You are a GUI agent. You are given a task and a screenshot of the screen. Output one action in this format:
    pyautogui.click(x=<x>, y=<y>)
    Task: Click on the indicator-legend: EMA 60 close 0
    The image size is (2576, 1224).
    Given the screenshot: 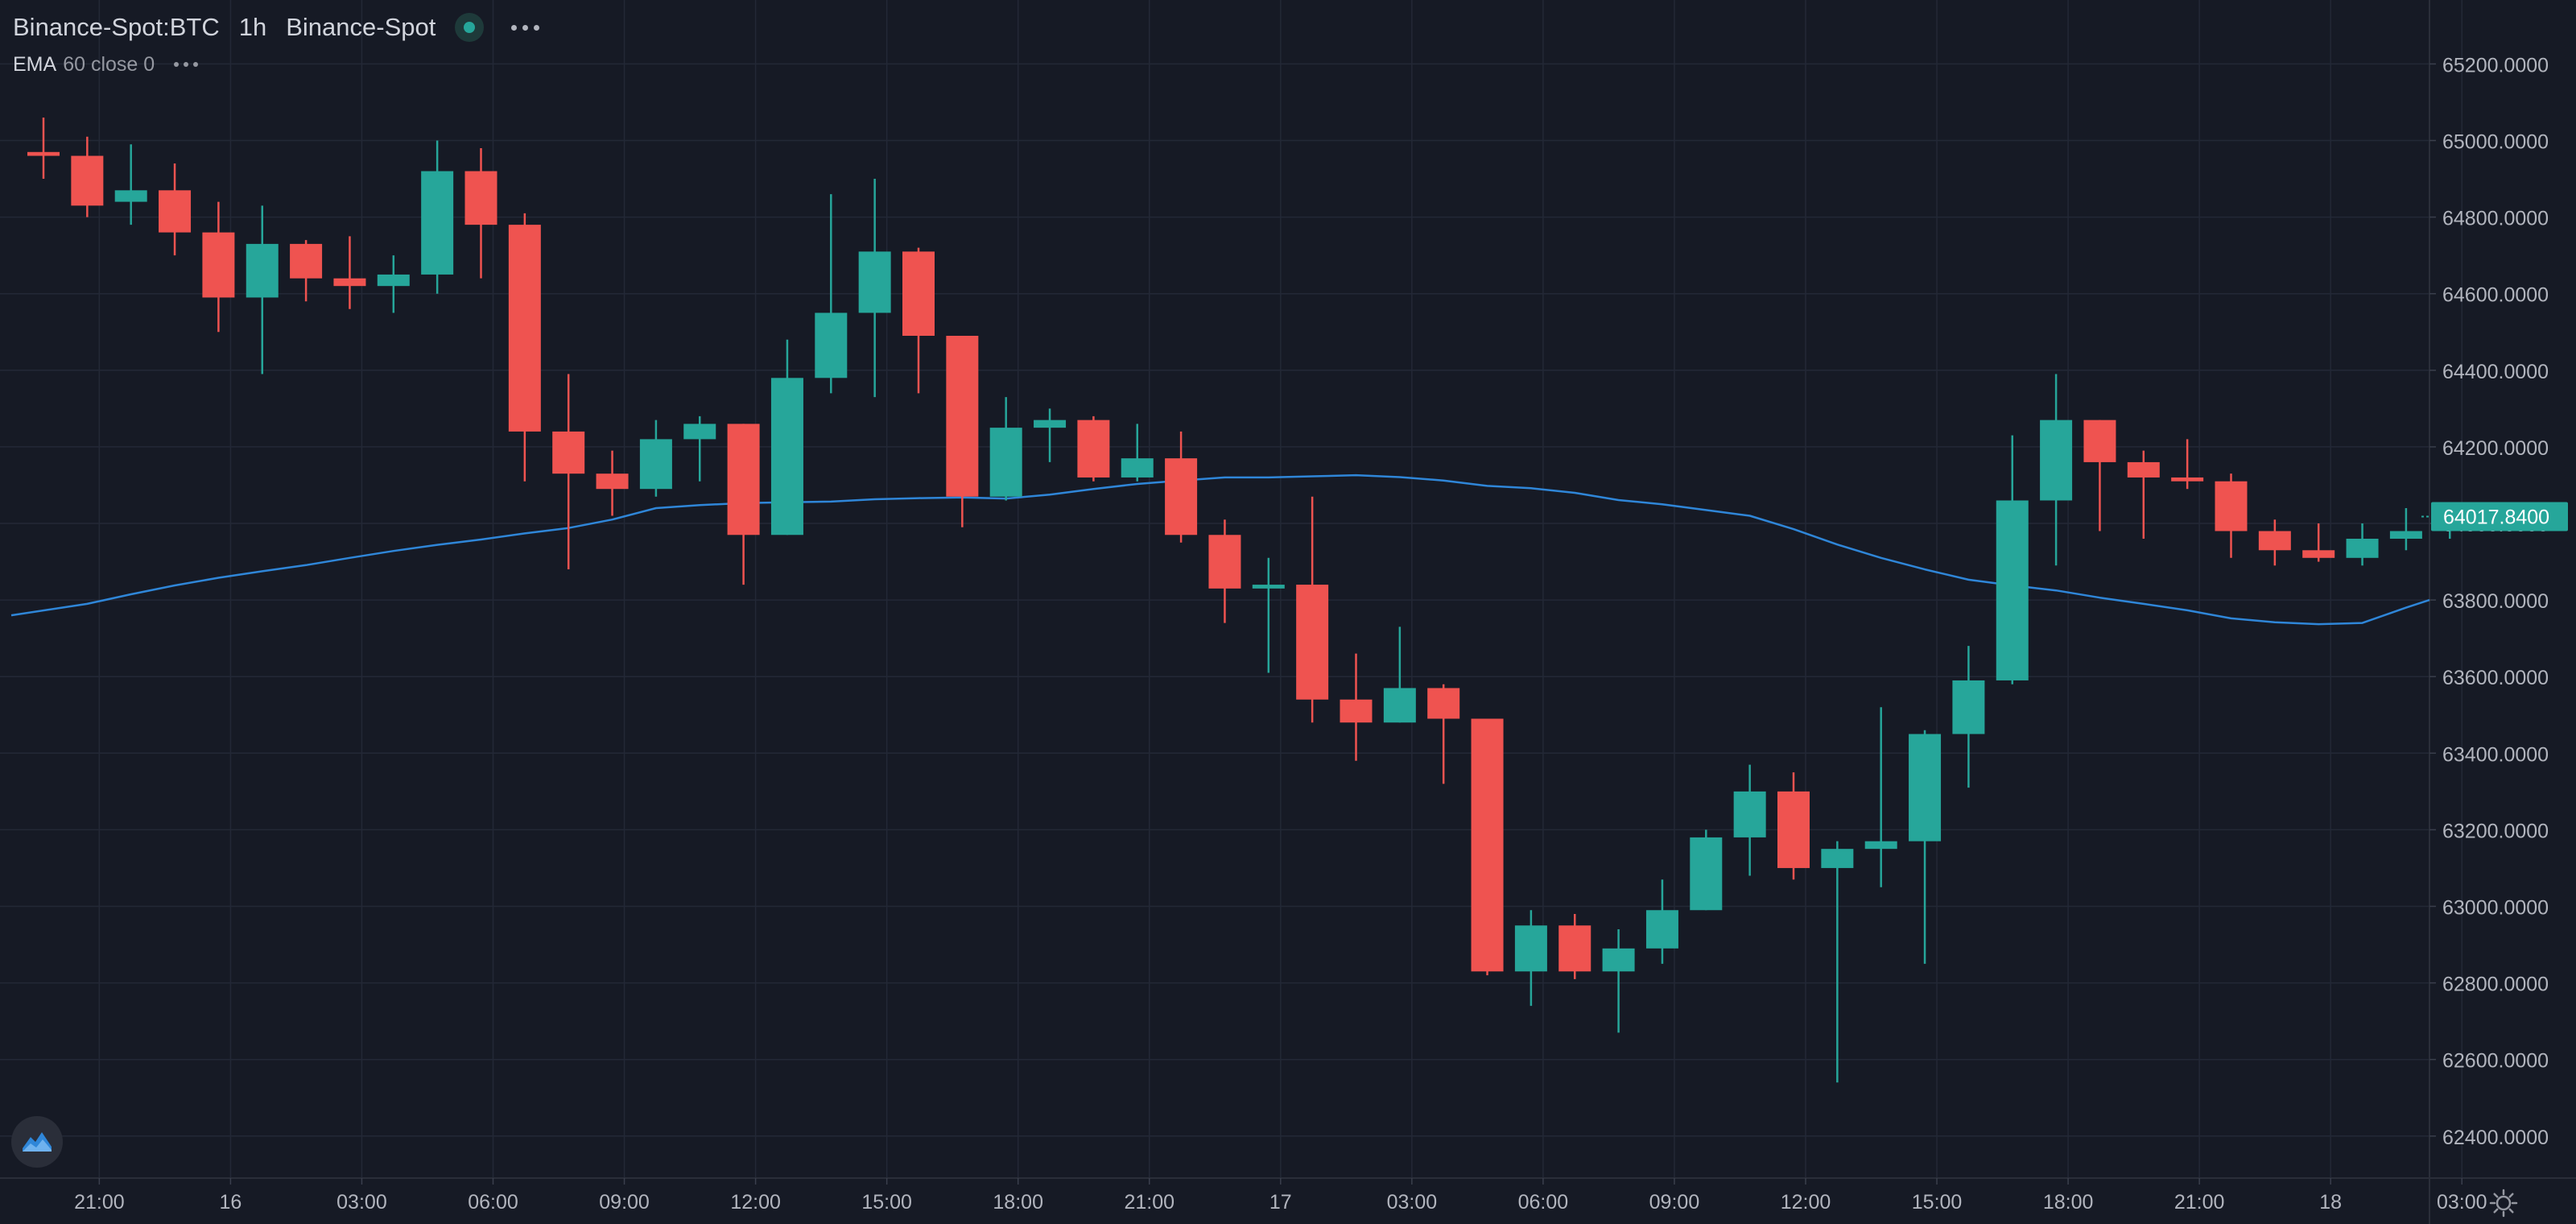 What is the action you would take?
    pyautogui.click(x=107, y=64)
    